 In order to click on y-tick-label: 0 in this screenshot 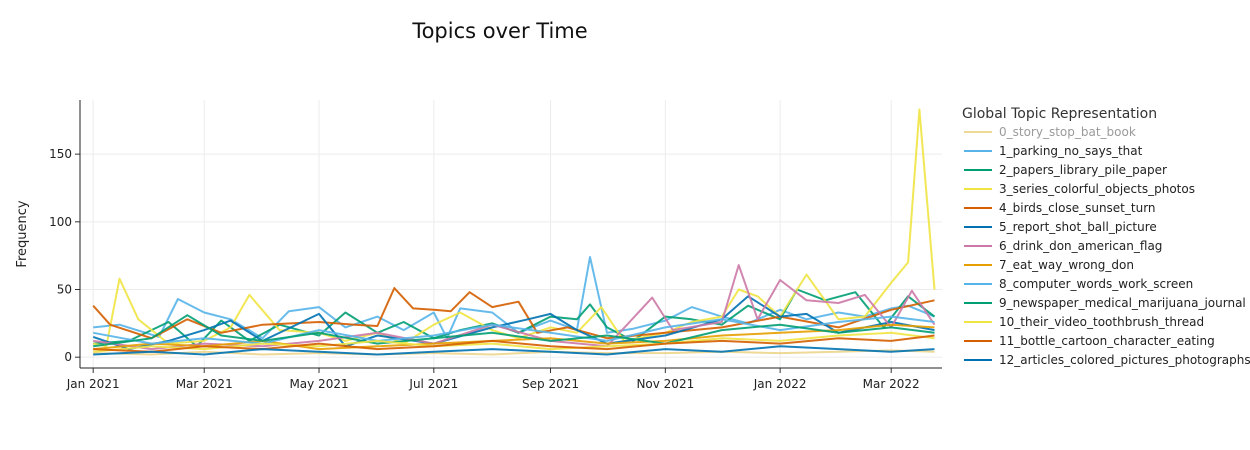, I will do `click(68, 357)`.